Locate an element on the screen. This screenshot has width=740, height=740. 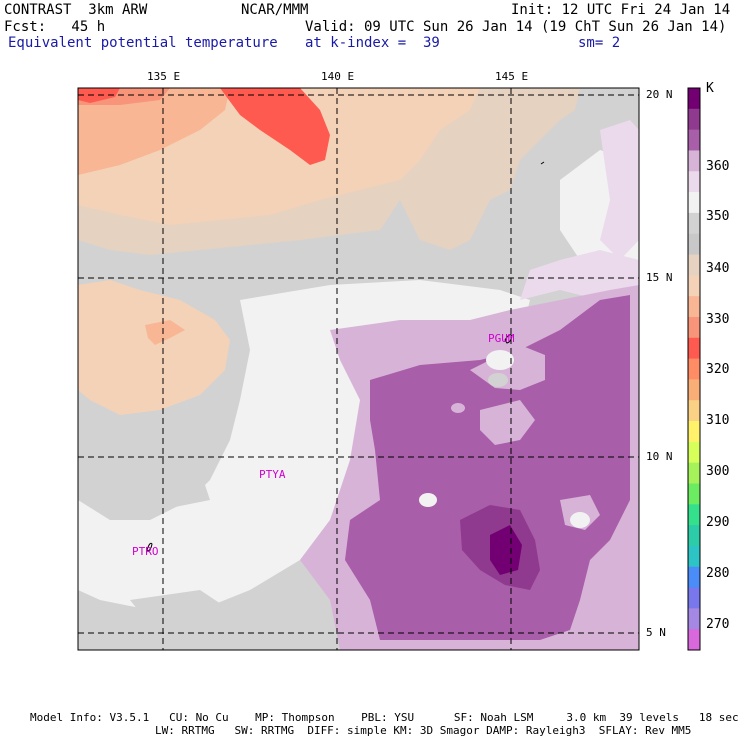
lat-label-15n: 15 N is located at coordinates (659, 277).